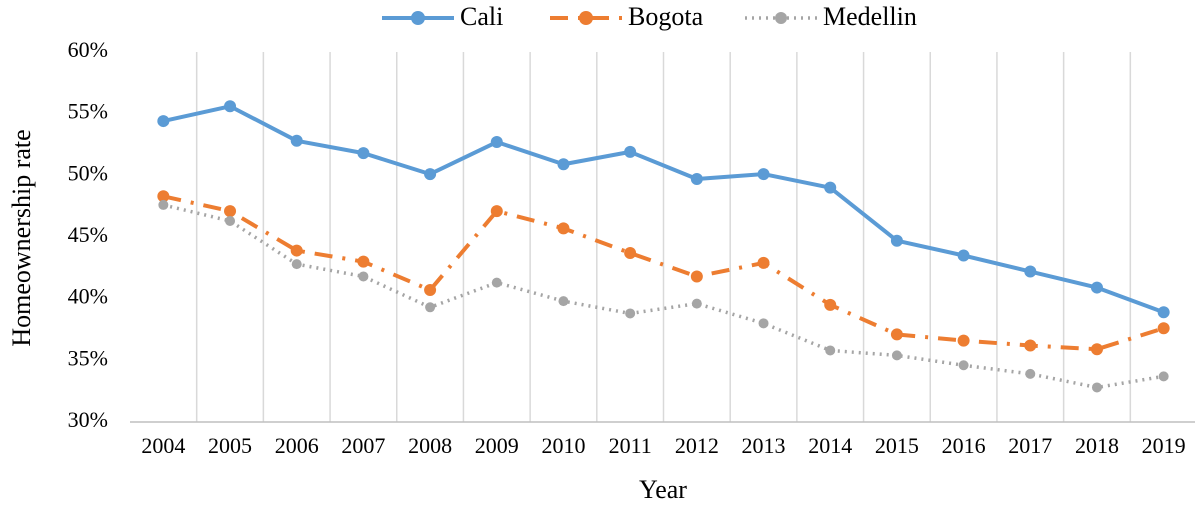 The width and height of the screenshot is (1195, 508). I want to click on x-tick-label: 2015, so click(897, 445).